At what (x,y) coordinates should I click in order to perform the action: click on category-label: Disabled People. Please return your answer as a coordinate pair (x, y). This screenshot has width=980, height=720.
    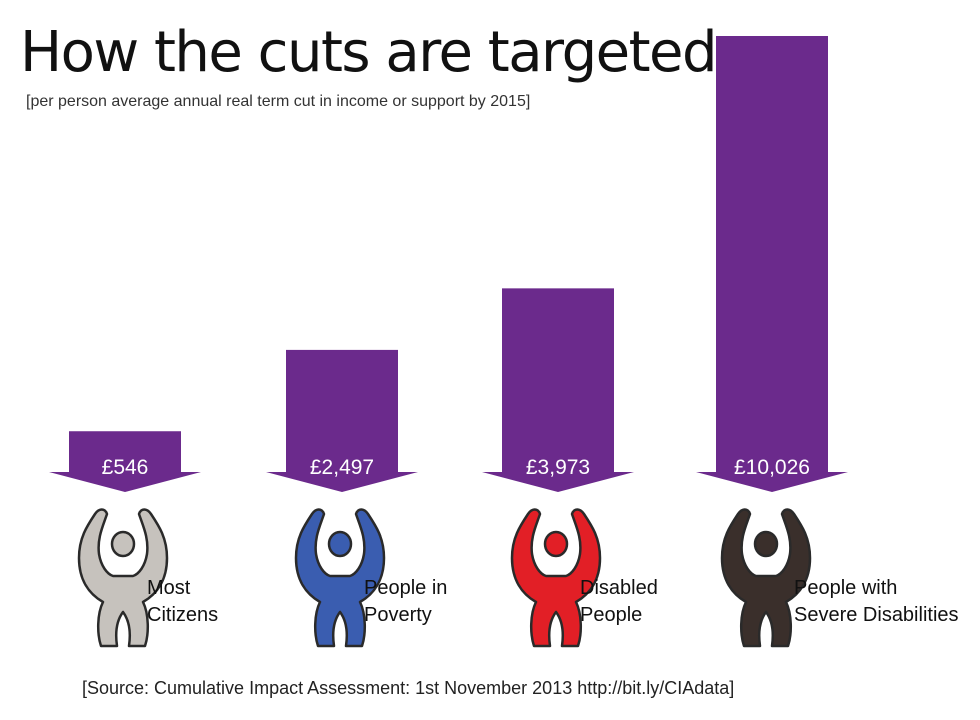
    Looking at the image, I should click on (619, 601).